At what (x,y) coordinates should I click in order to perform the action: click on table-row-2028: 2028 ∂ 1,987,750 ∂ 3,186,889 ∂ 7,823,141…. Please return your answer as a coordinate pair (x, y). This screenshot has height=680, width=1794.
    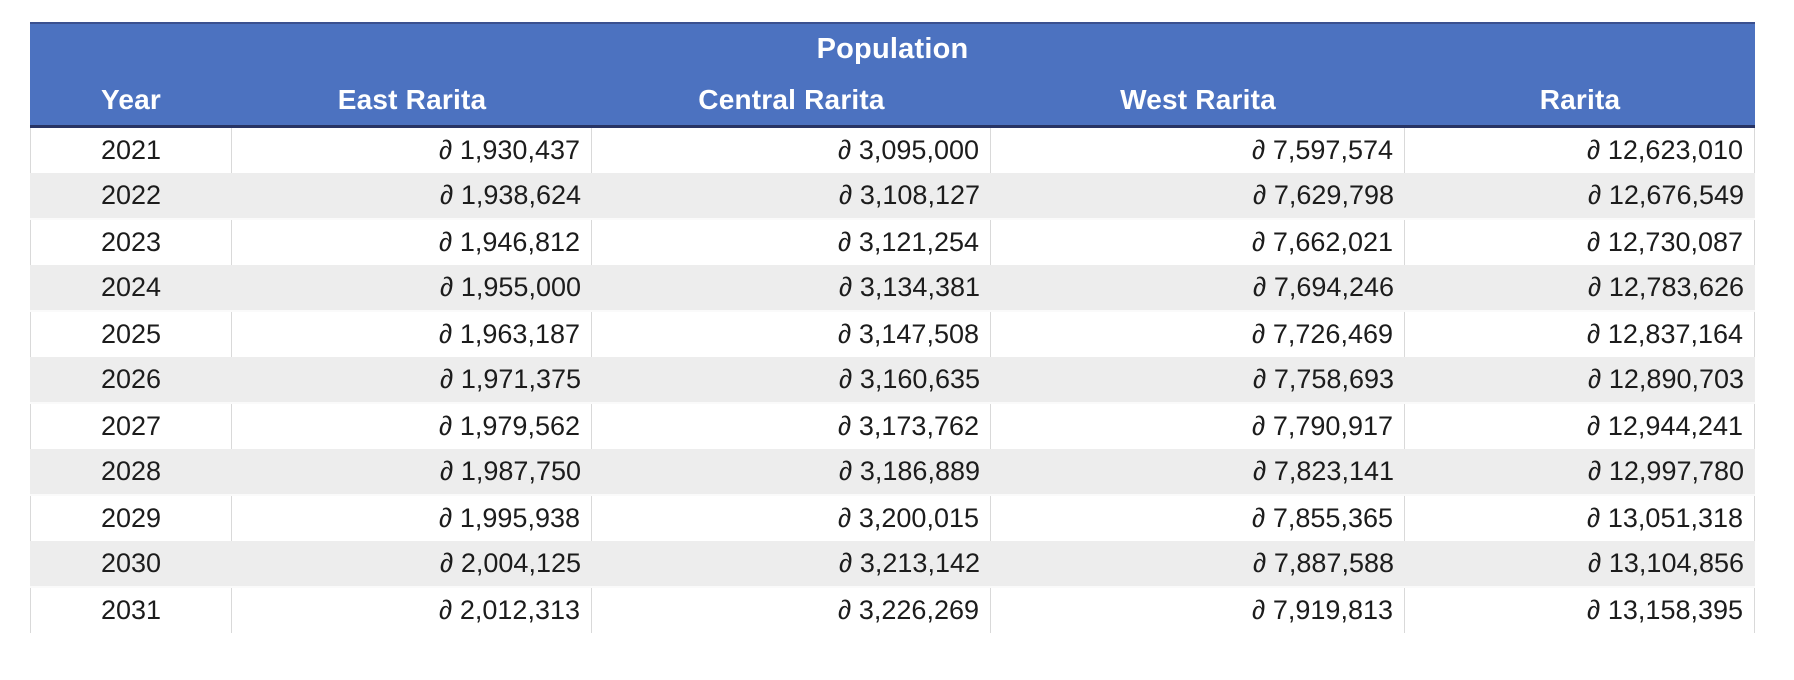
    Looking at the image, I should click on (893, 472).